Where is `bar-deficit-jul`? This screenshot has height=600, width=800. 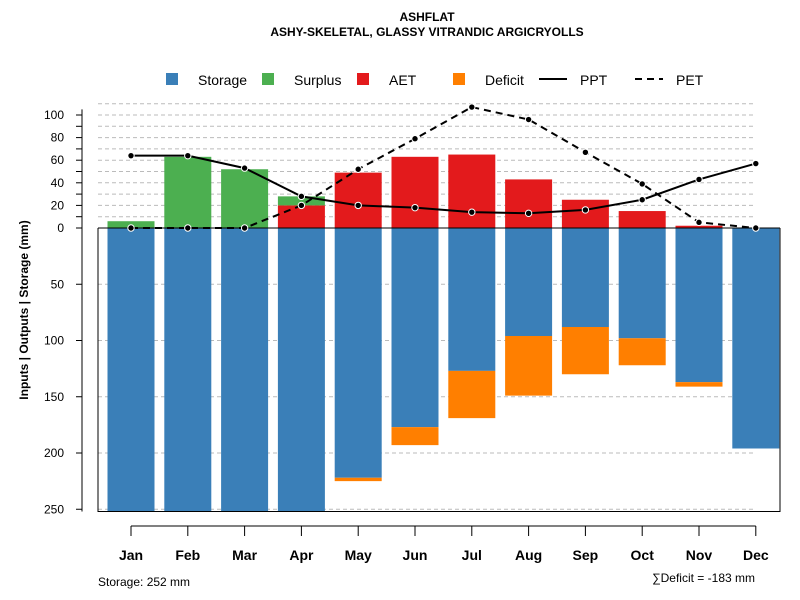
bar-deficit-jul is located at coordinates (472, 394).